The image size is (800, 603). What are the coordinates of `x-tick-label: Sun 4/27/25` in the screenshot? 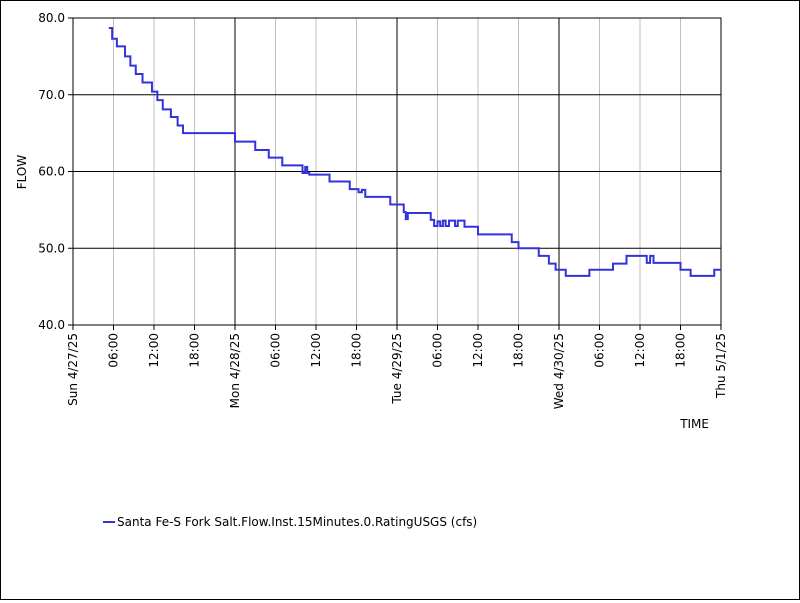 It's located at (73, 369).